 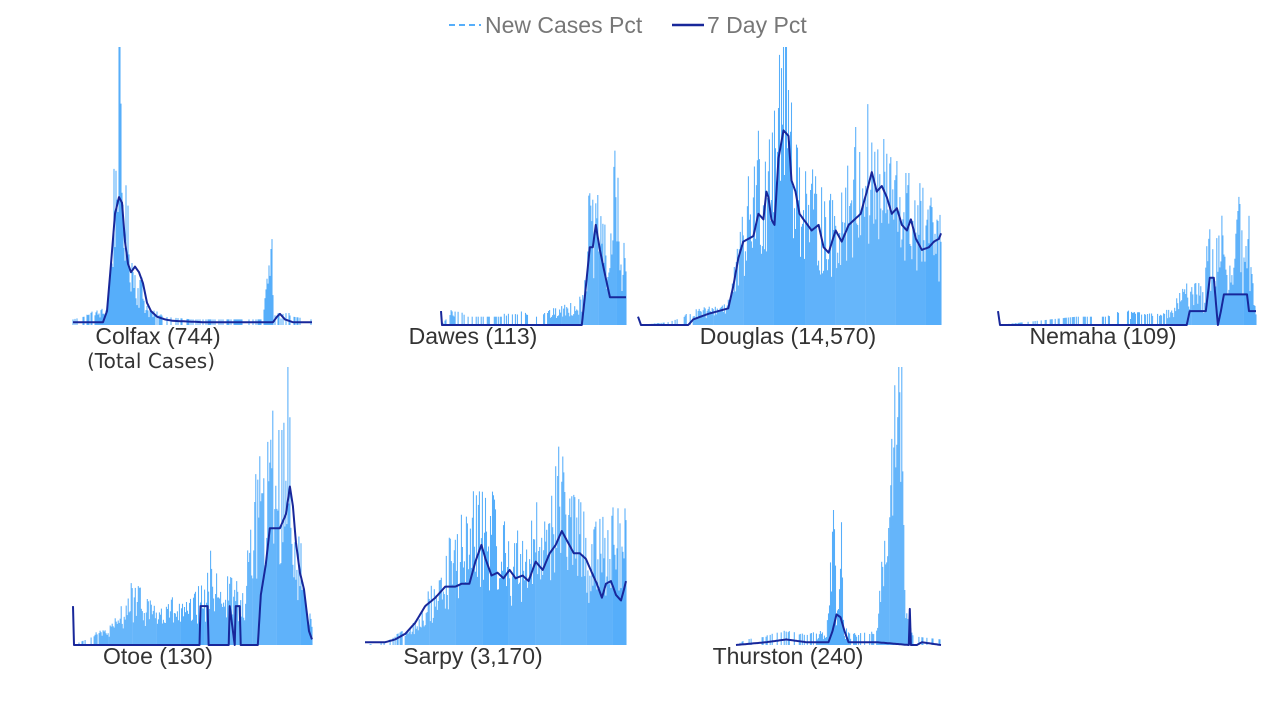 What do you see at coordinates (789, 227) in the screenshot?
I see `line-douglas-7day` at bounding box center [789, 227].